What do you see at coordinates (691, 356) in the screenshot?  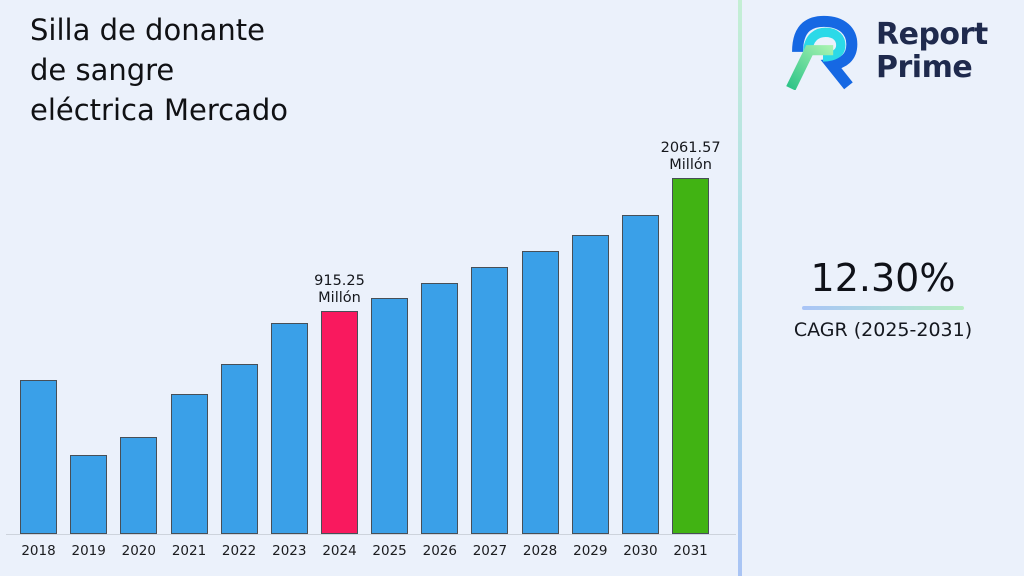 I see `bar-2031` at bounding box center [691, 356].